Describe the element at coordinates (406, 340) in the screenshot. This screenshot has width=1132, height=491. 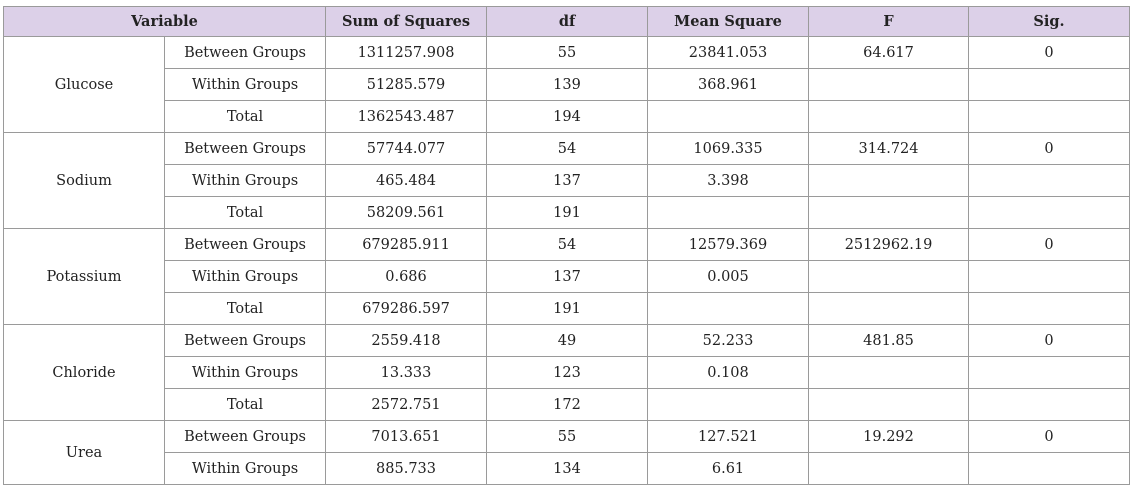
I see `ss-cell: 2559.418` at that location.